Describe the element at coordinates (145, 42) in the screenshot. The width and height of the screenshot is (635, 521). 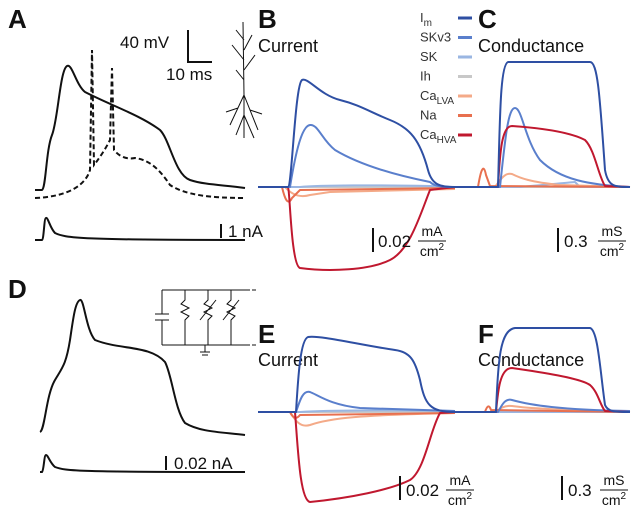
I see `scale-label: 40 mV` at that location.